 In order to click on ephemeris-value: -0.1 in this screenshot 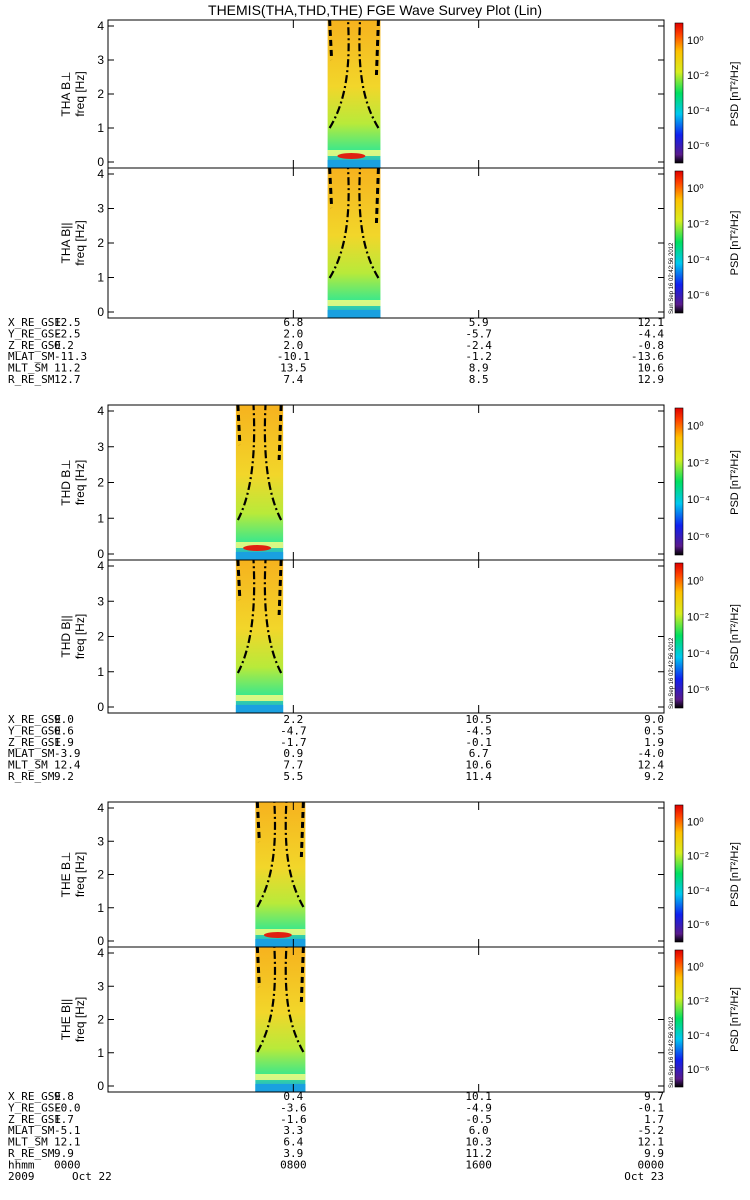, I will do `click(478, 742)`.